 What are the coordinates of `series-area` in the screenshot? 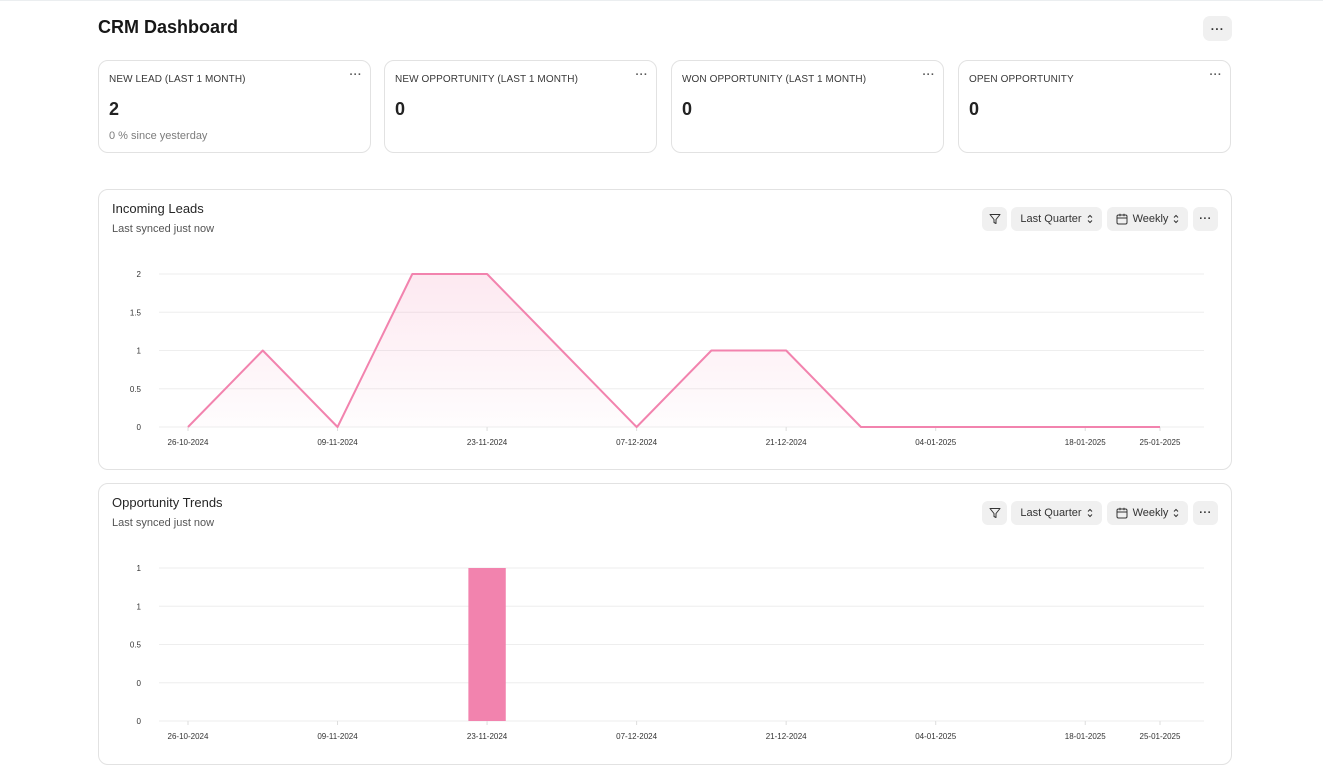 It's located at (674, 350).